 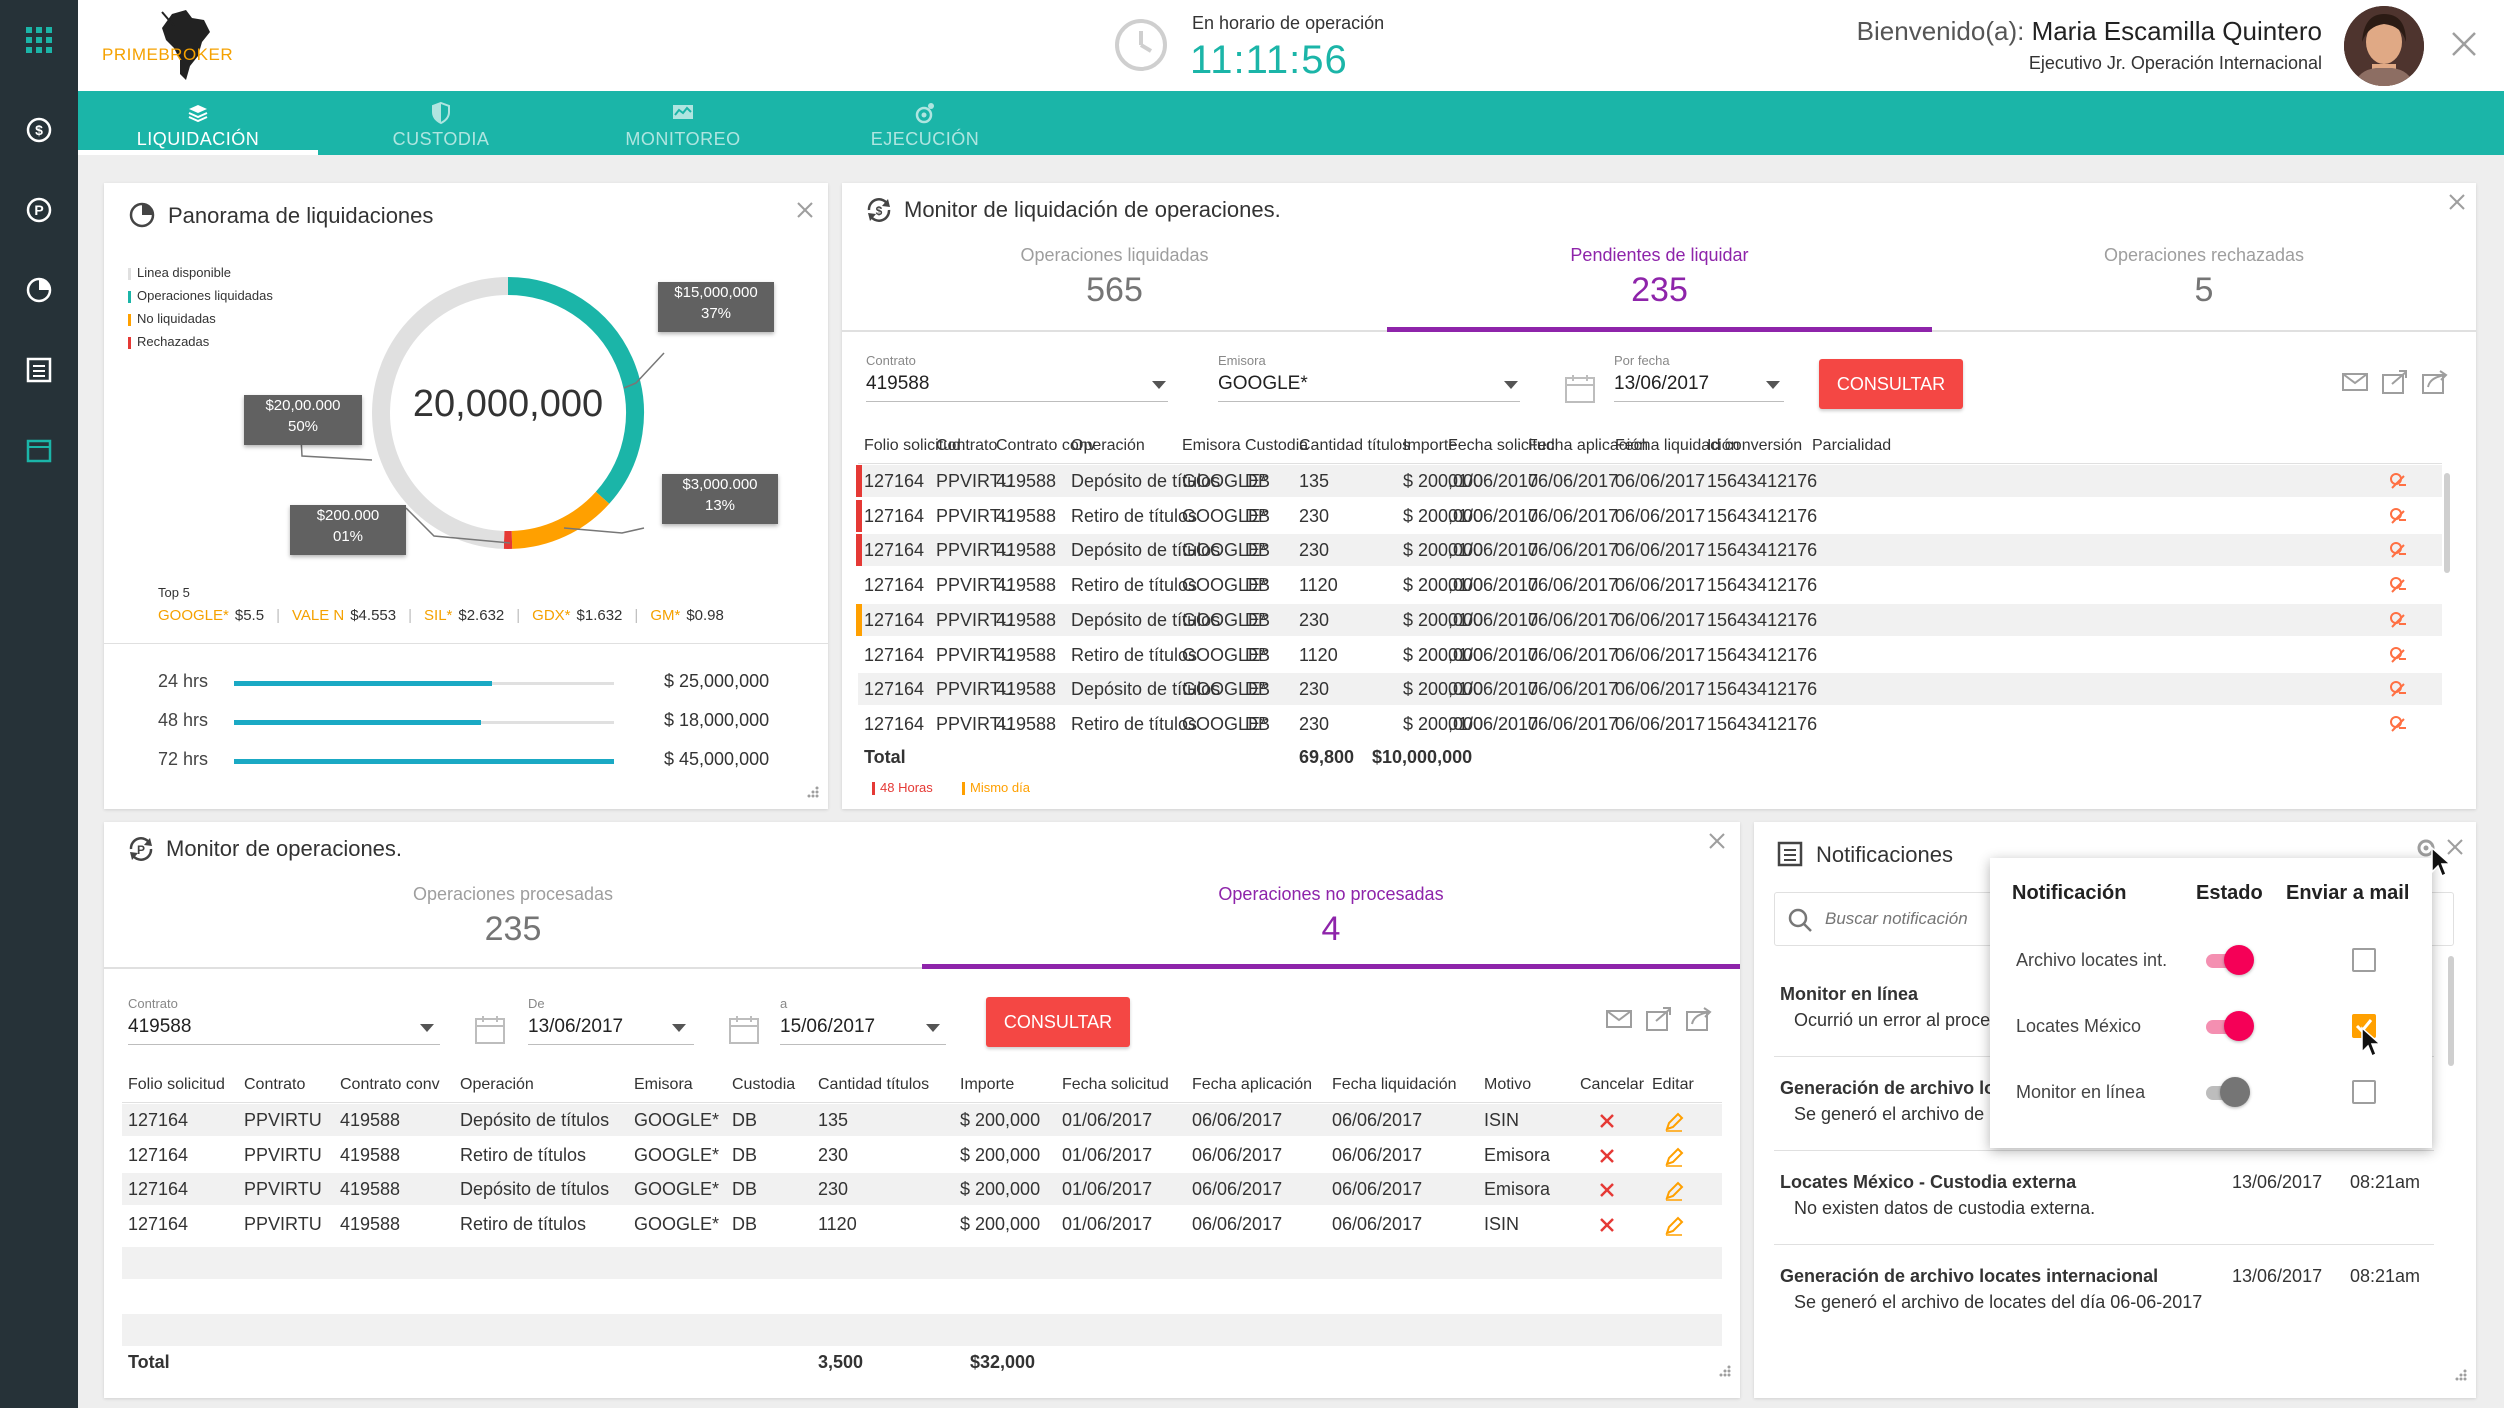 I want to click on top-value: $4.553, so click(x=373, y=615).